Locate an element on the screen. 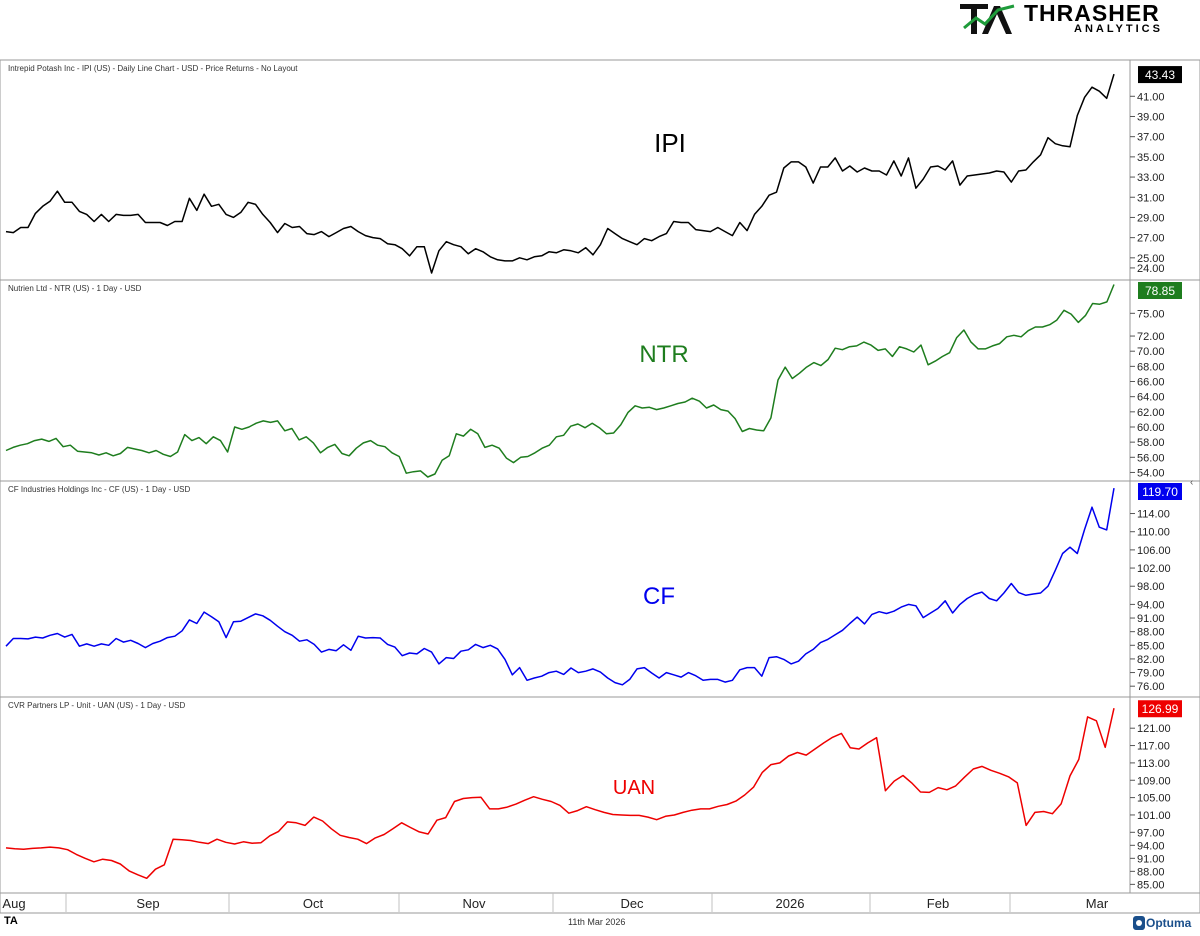 The height and width of the screenshot is (936, 1200). y-tick-label: 98.00 is located at coordinates (1151, 587).